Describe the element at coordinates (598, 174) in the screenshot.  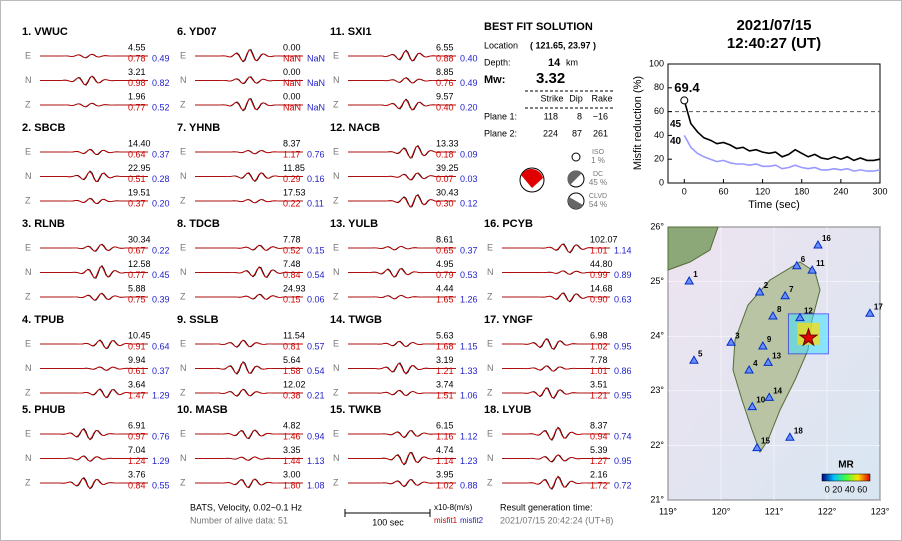
I see `comp-name: DC` at that location.